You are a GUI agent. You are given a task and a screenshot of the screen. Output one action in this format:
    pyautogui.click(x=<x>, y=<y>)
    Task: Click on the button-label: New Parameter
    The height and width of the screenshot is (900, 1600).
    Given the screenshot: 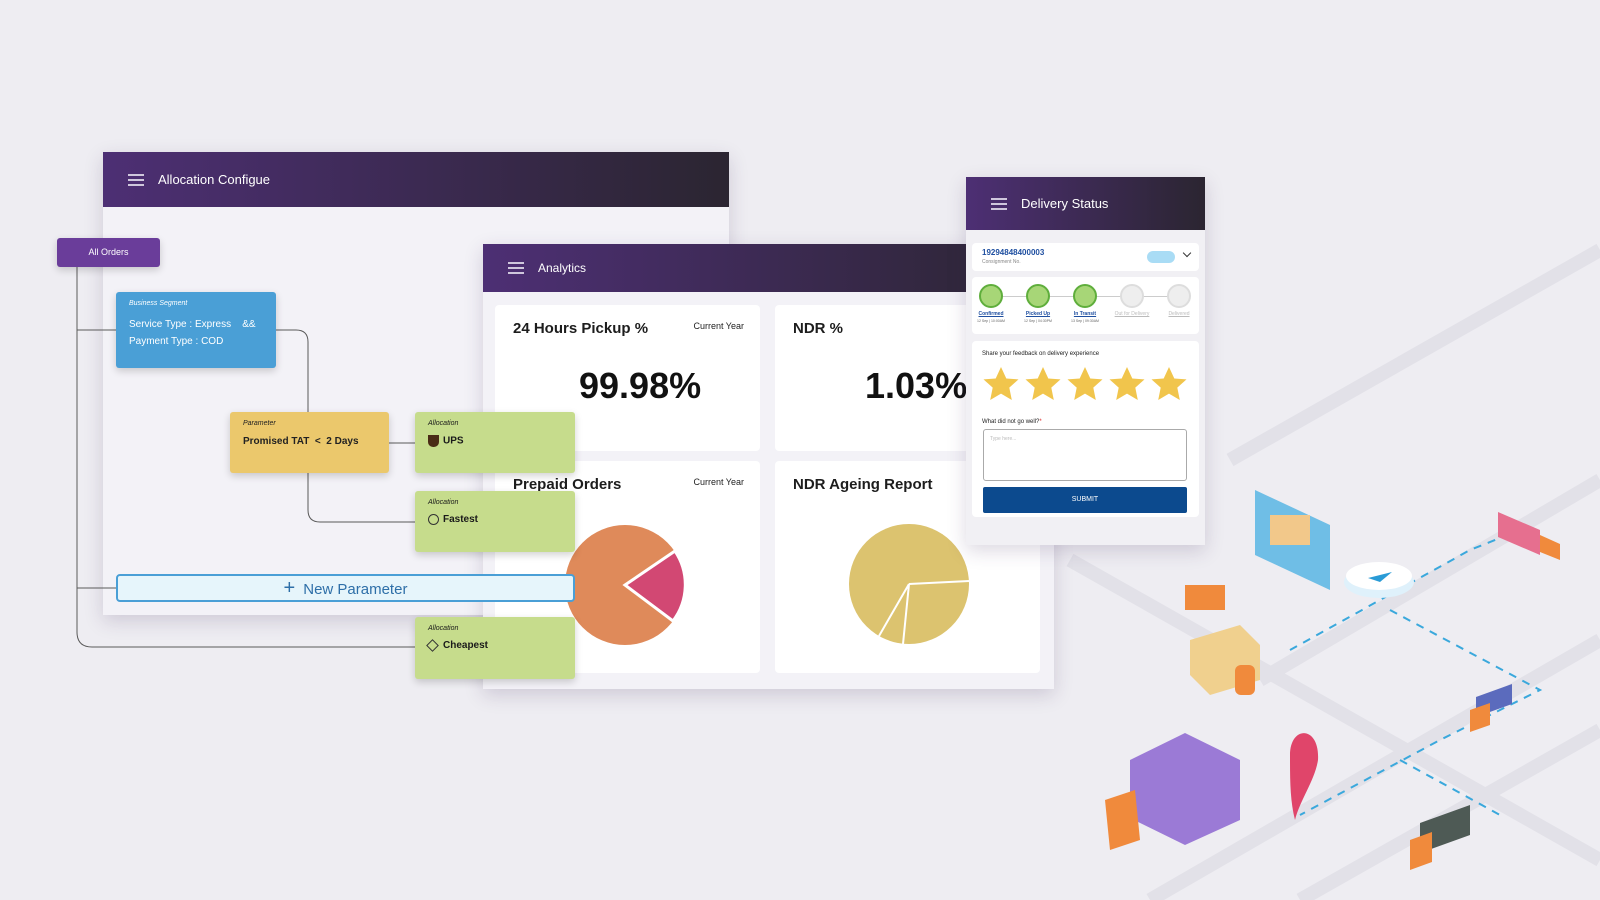 What is the action you would take?
    pyautogui.click(x=355, y=589)
    